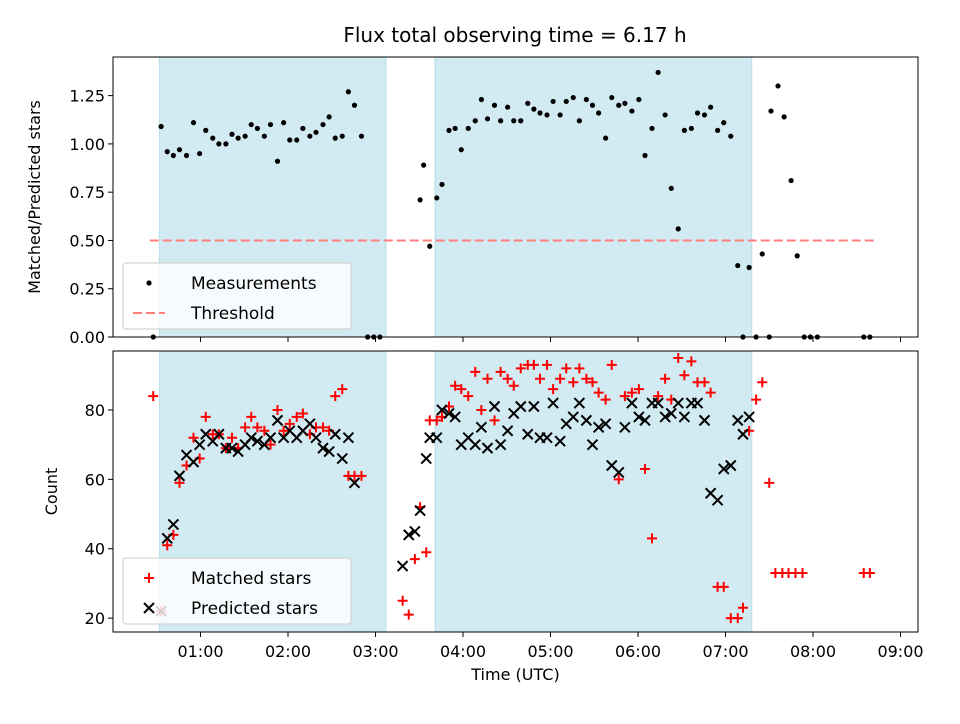  What do you see at coordinates (87, 337) in the screenshot?
I see `top-ytick-label-0: 0.00` at bounding box center [87, 337].